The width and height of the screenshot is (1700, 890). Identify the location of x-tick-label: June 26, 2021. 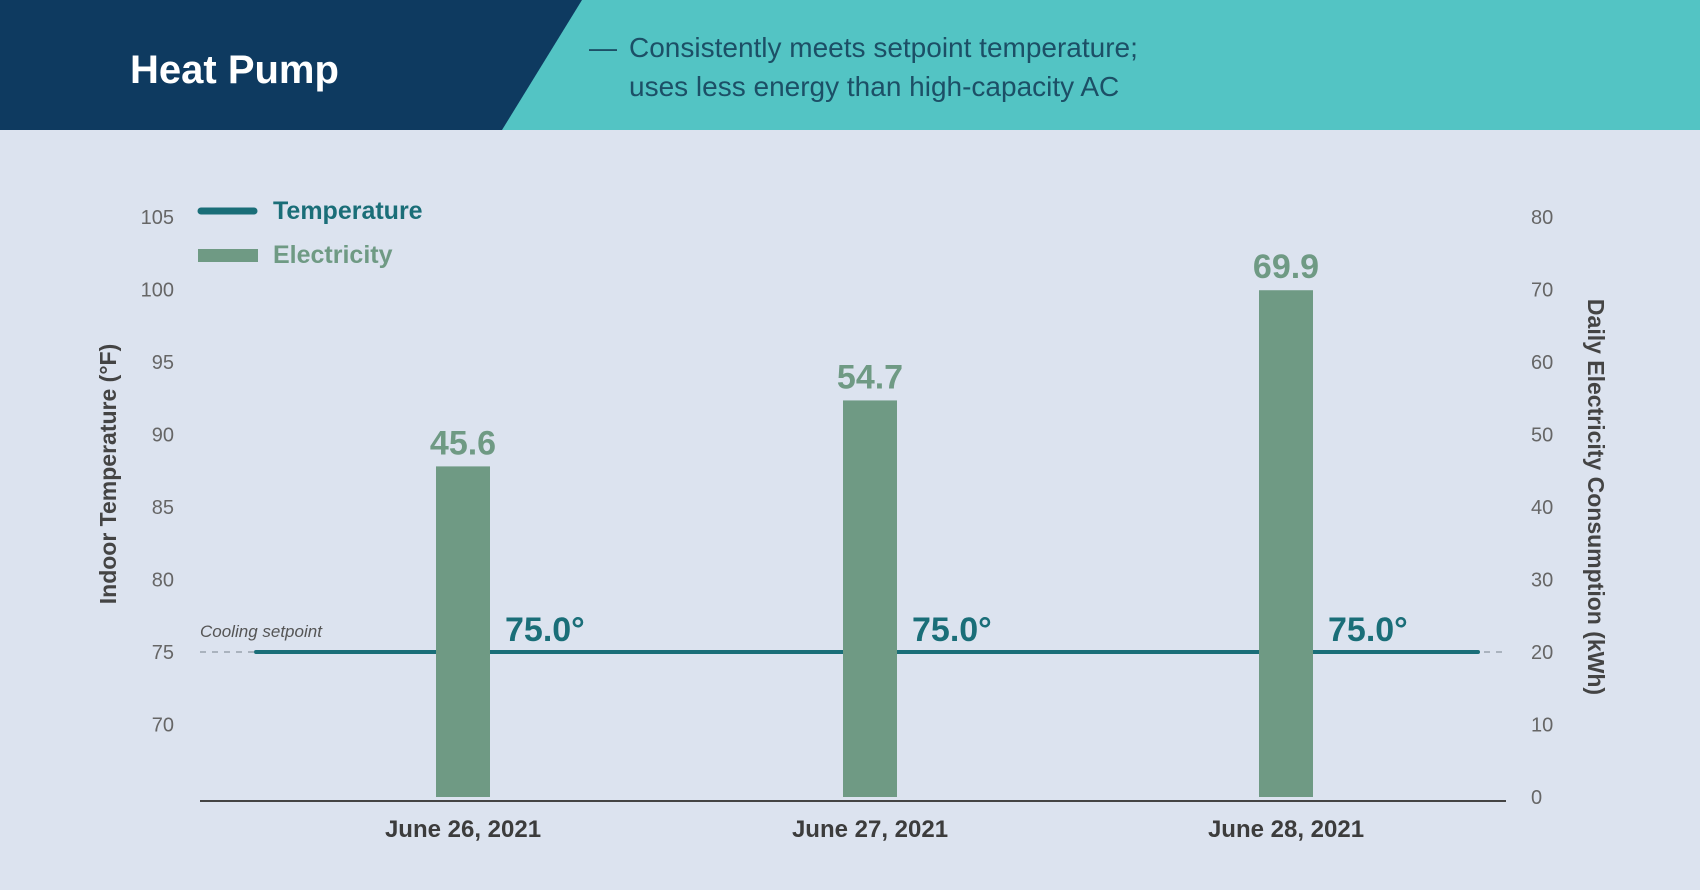
(463, 829).